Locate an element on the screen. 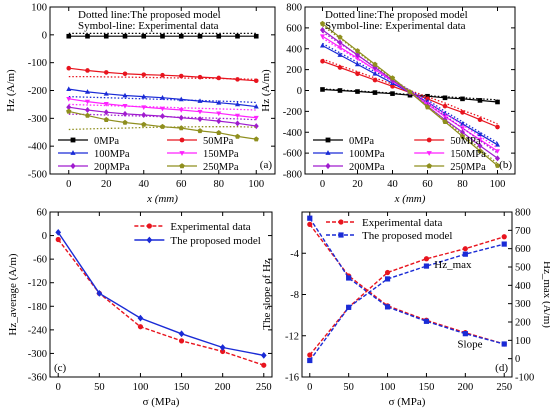  series-50MPa is located at coordinates (162, 74).